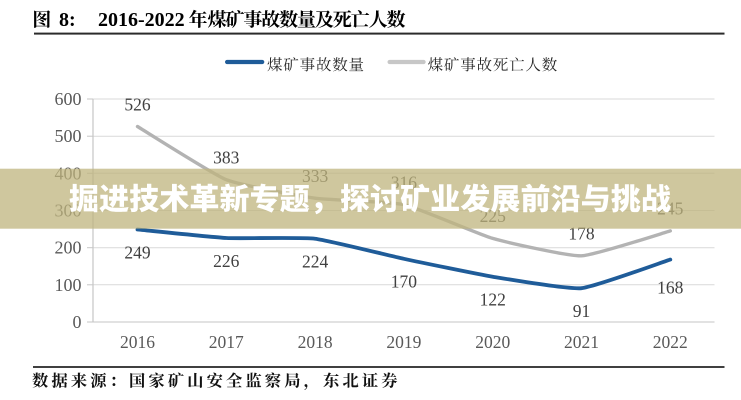 The height and width of the screenshot is (400, 741). What do you see at coordinates (68, 136) in the screenshot?
I see `svg-text: 500` at bounding box center [68, 136].